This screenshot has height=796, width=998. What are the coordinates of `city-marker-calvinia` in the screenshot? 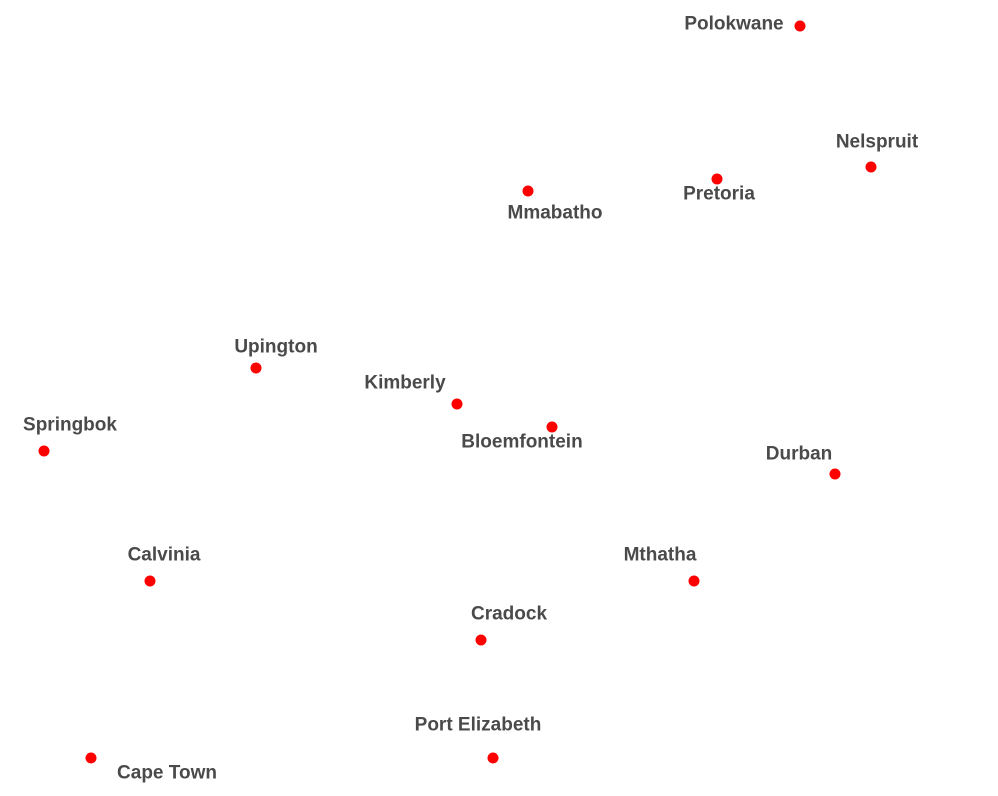 It's located at (150, 581).